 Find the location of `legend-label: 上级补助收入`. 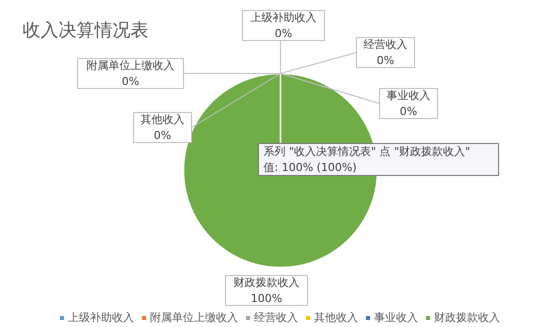

legend-label: 上级补助收入 is located at coordinates (101, 317).